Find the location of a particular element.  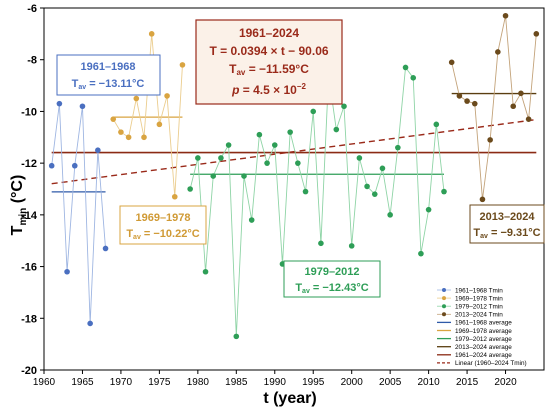

x-axis-label: t (year) is located at coordinates (289, 398).